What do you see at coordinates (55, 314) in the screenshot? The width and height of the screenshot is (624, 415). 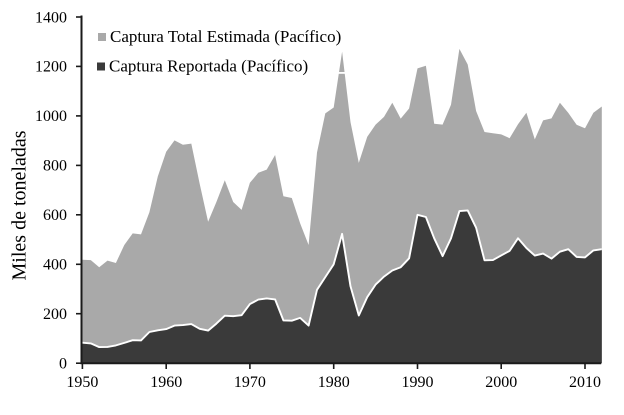 I see `svg-text: 200` at bounding box center [55, 314].